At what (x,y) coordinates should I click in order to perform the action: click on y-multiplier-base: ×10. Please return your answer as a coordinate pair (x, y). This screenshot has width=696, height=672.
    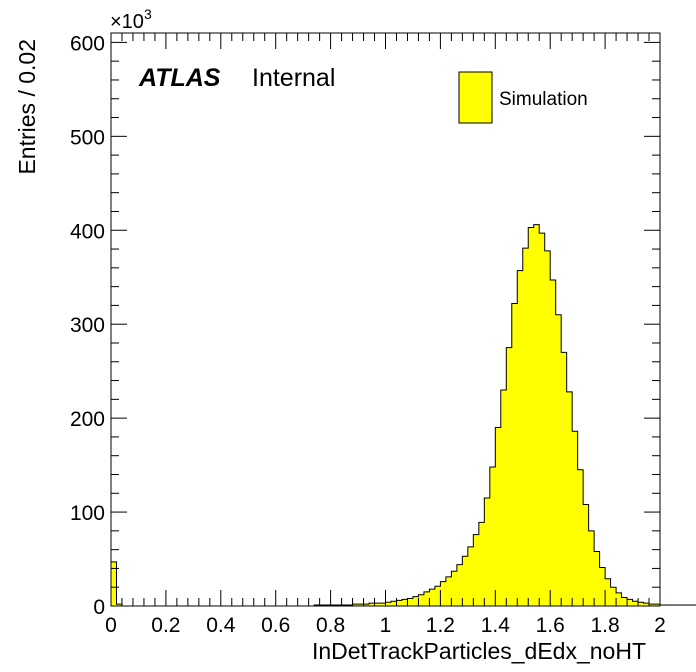
    Looking at the image, I should click on (127, 22).